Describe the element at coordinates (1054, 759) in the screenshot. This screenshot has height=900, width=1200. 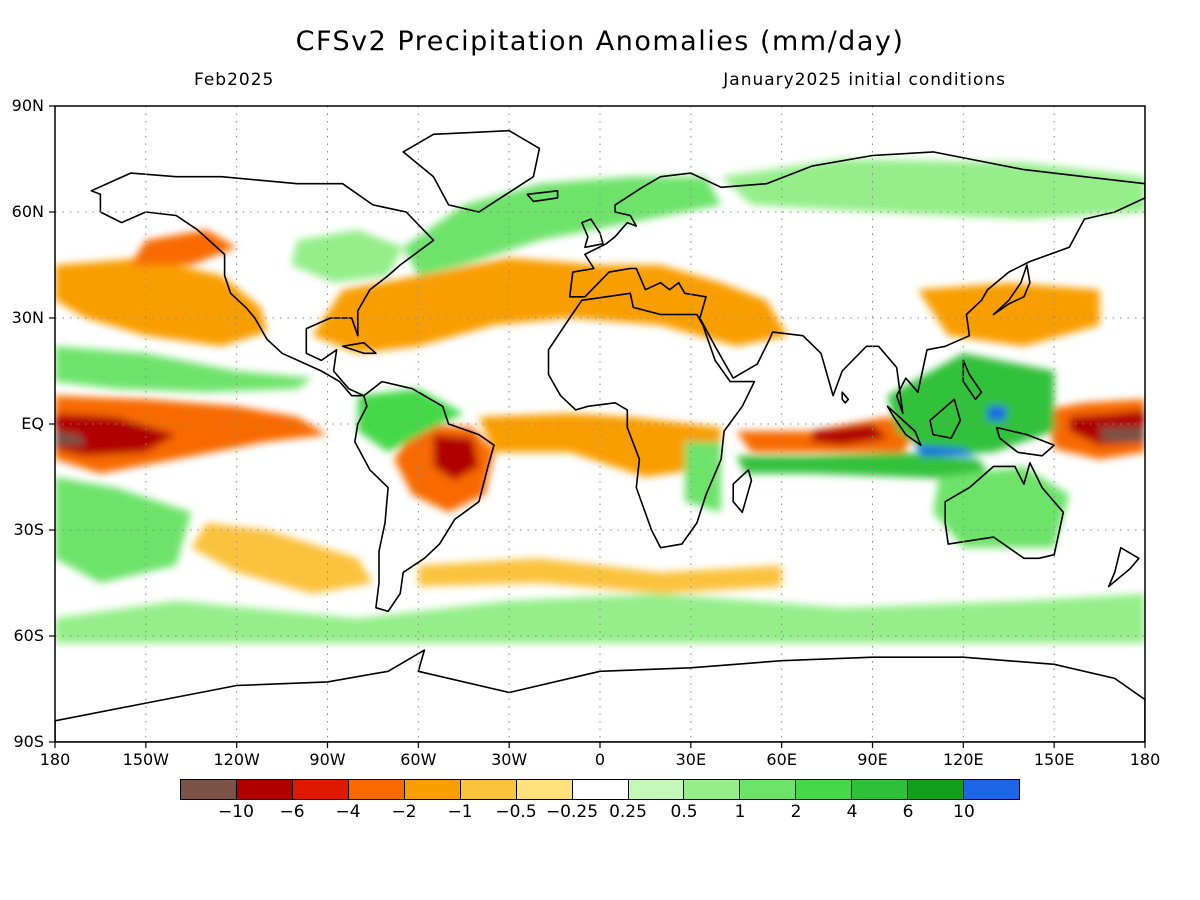
I see `lon-label-150E: 150E` at that location.